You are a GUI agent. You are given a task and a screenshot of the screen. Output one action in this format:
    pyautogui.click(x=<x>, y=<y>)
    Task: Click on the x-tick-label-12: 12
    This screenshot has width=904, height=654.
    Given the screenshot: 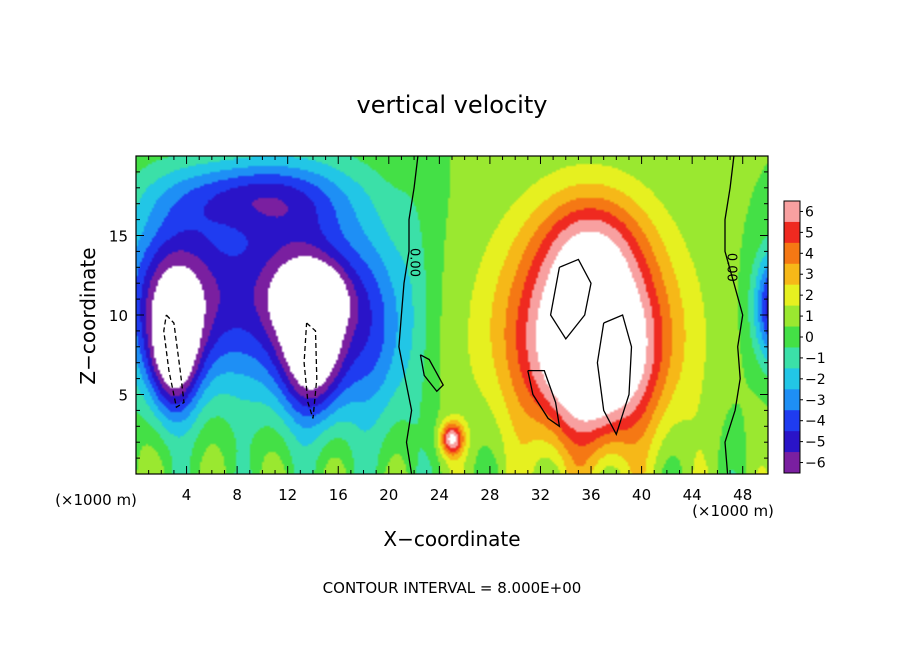 What is the action you would take?
    pyautogui.click(x=287, y=495)
    